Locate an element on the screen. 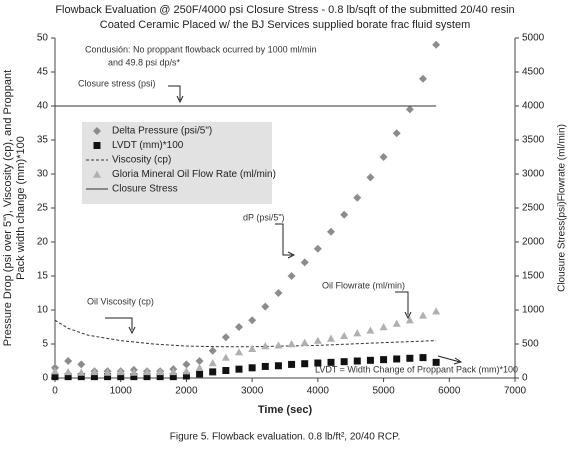  annotation: Closure stress (psi) is located at coordinates (117, 83).